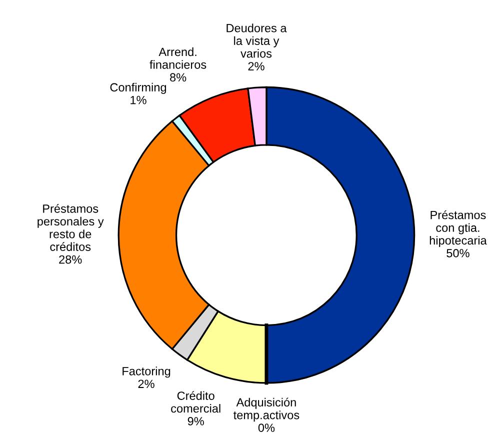 The height and width of the screenshot is (448, 493). I want to click on slice-label: Crédito comercial, so click(195, 402).